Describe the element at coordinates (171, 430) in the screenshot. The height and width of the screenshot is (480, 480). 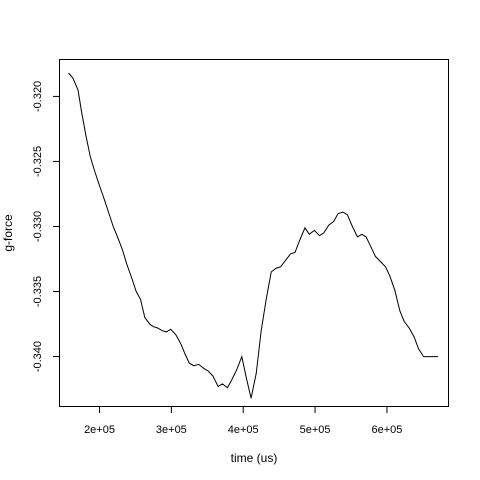
I see `x-tick-label: 3e+05` at that location.